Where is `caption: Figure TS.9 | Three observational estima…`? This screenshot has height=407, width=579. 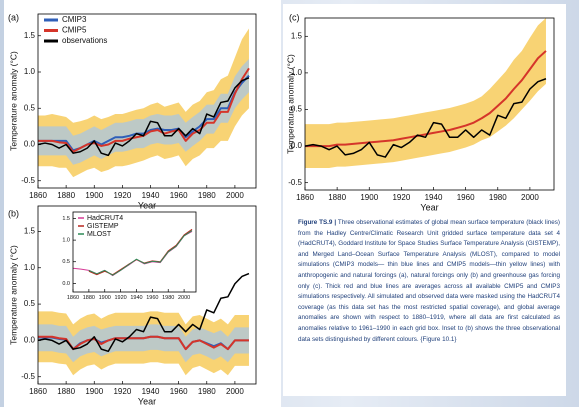 caption: Figure TS.9 | Three observational estima… is located at coordinates (429, 281).